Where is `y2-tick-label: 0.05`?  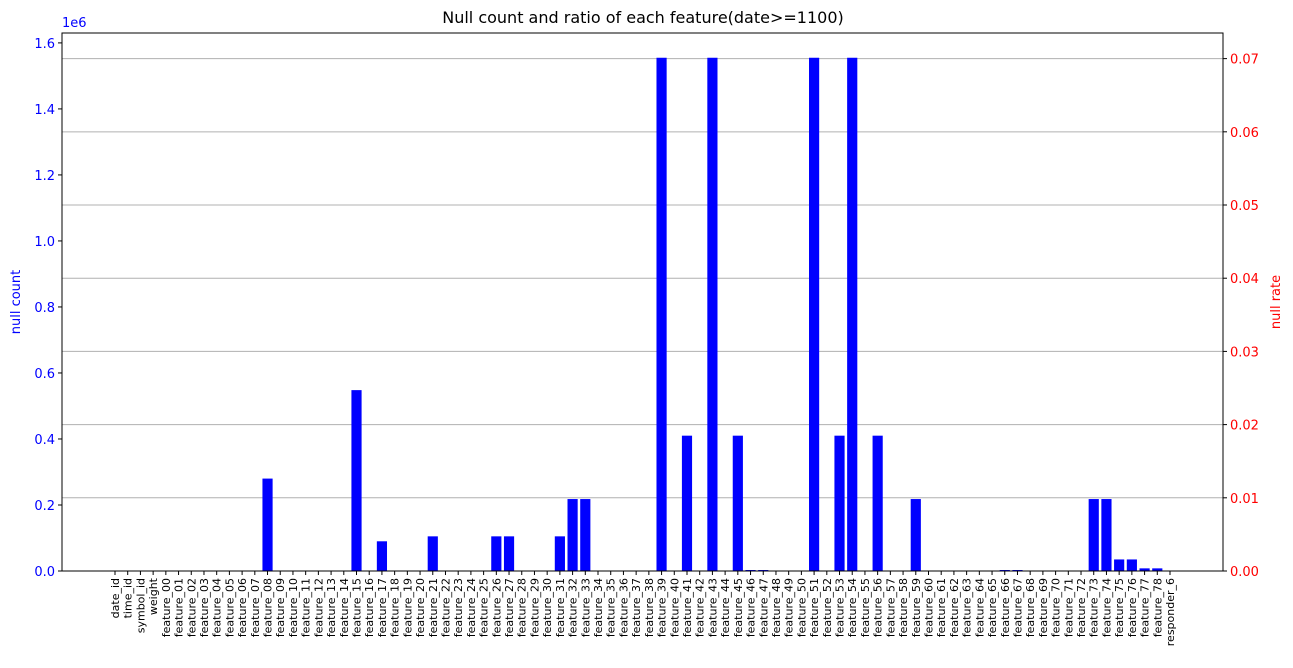 y2-tick-label: 0.05 is located at coordinates (1244, 206).